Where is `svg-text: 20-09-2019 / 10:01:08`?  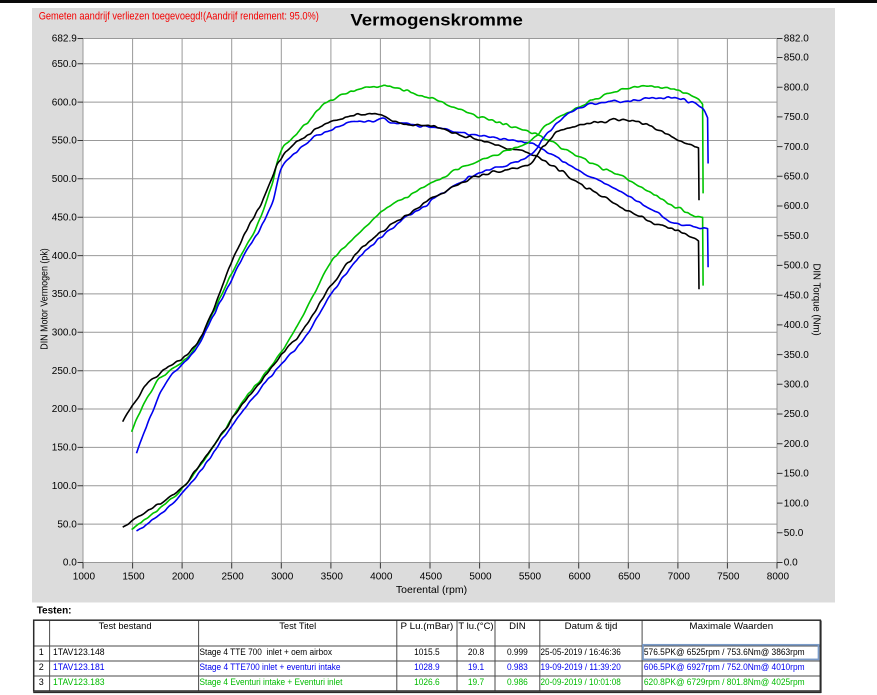 svg-text: 20-09-2019 / 10:01:08 is located at coordinates (581, 682).